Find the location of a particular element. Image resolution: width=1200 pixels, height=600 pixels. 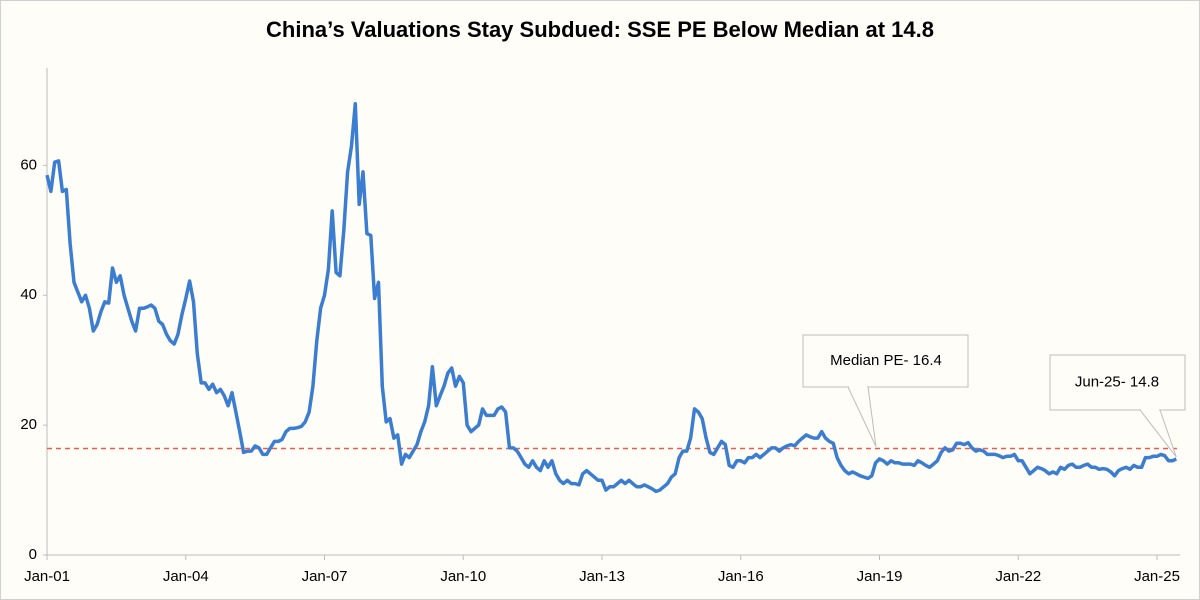

y-tick-label: 40 is located at coordinates (28, 294).